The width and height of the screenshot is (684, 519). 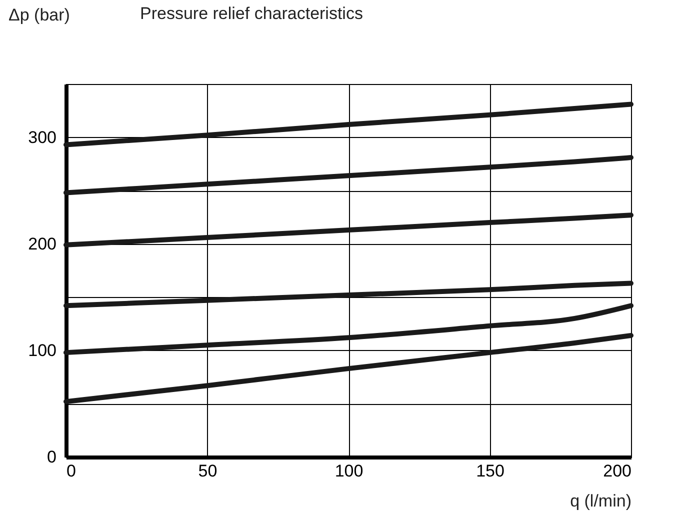 I want to click on y-axis-title: Δp (bar), so click(x=39, y=15).